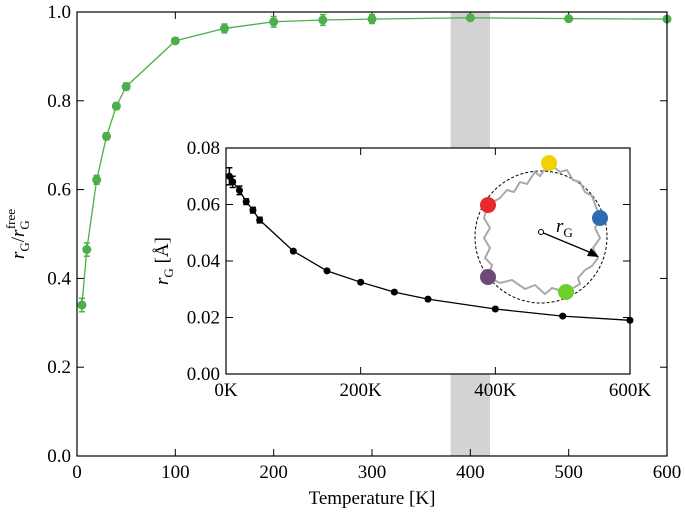  What do you see at coordinates (59, 12) in the screenshot?
I see `y-tick-label: 1.0` at bounding box center [59, 12].